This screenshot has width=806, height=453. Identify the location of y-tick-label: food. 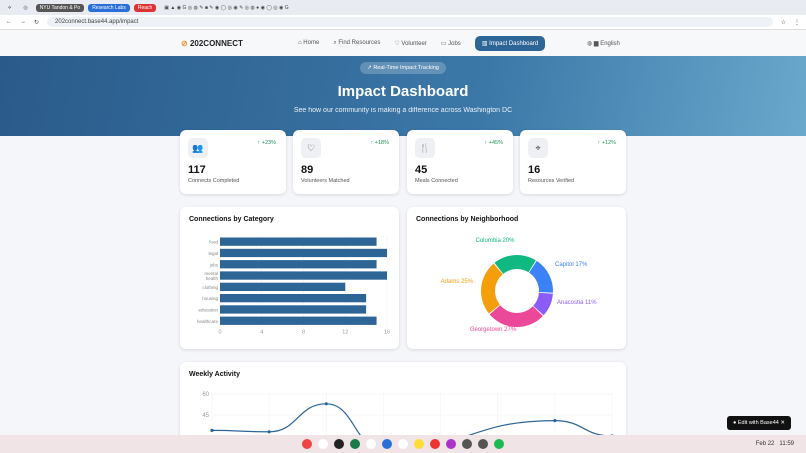
(213, 242).